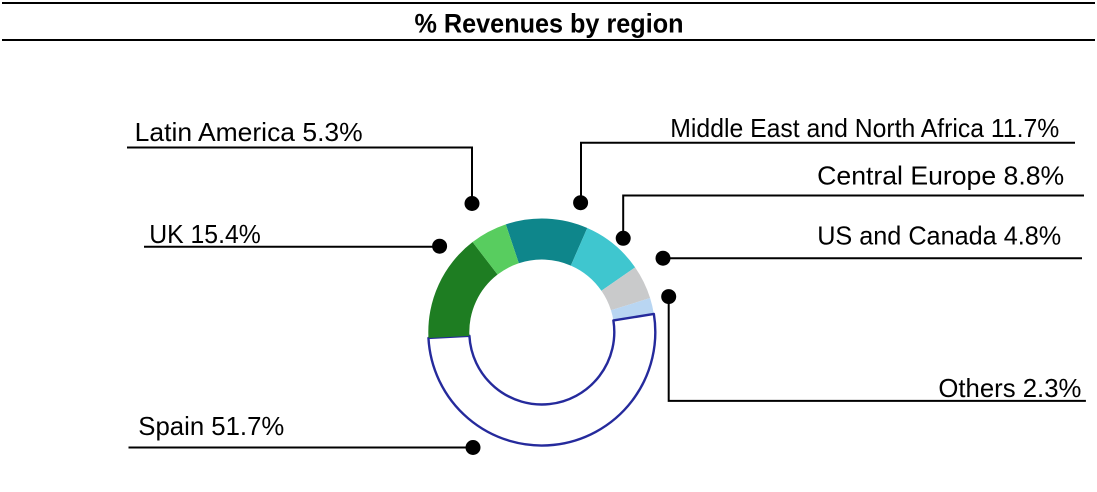 The width and height of the screenshot is (1097, 492). Describe the element at coordinates (205, 234) in the screenshot. I see `svg-text: UK 15.4%` at that location.